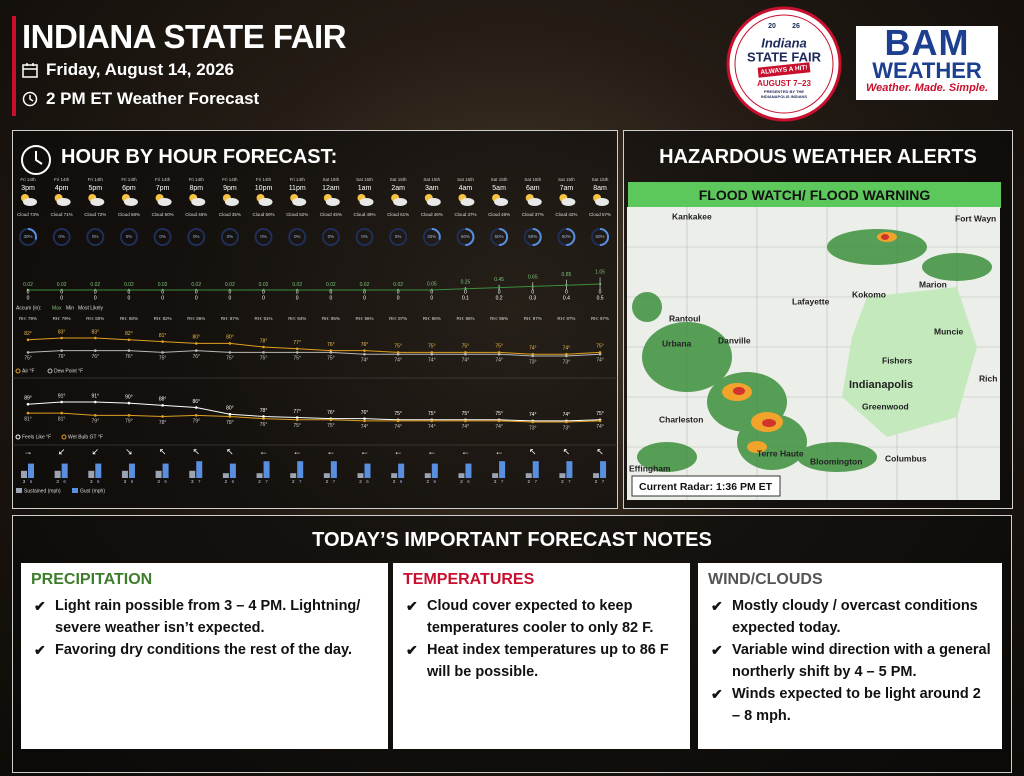 This screenshot has width=1024, height=776. I want to click on cloud-label: Cloud 57%, so click(600, 214).